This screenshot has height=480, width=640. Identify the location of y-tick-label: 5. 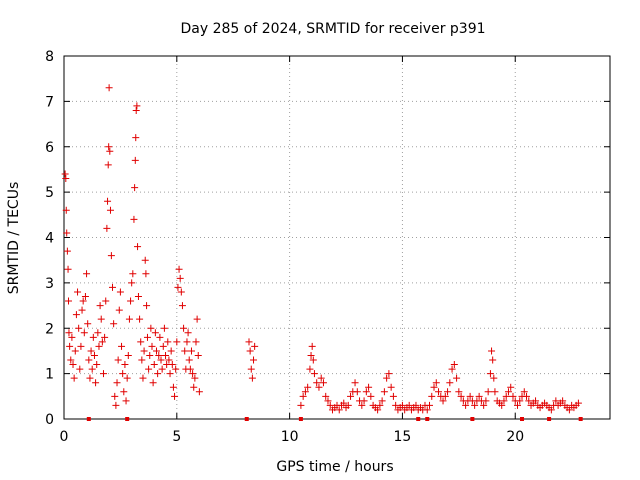
(49, 193).